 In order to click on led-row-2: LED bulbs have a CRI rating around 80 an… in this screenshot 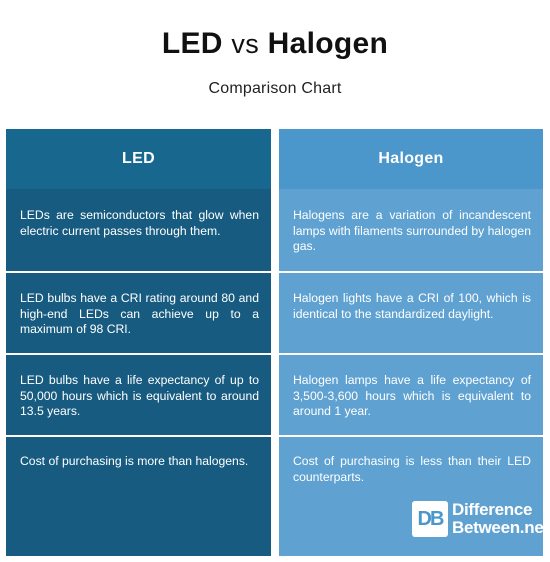, I will do `click(139, 313)`.